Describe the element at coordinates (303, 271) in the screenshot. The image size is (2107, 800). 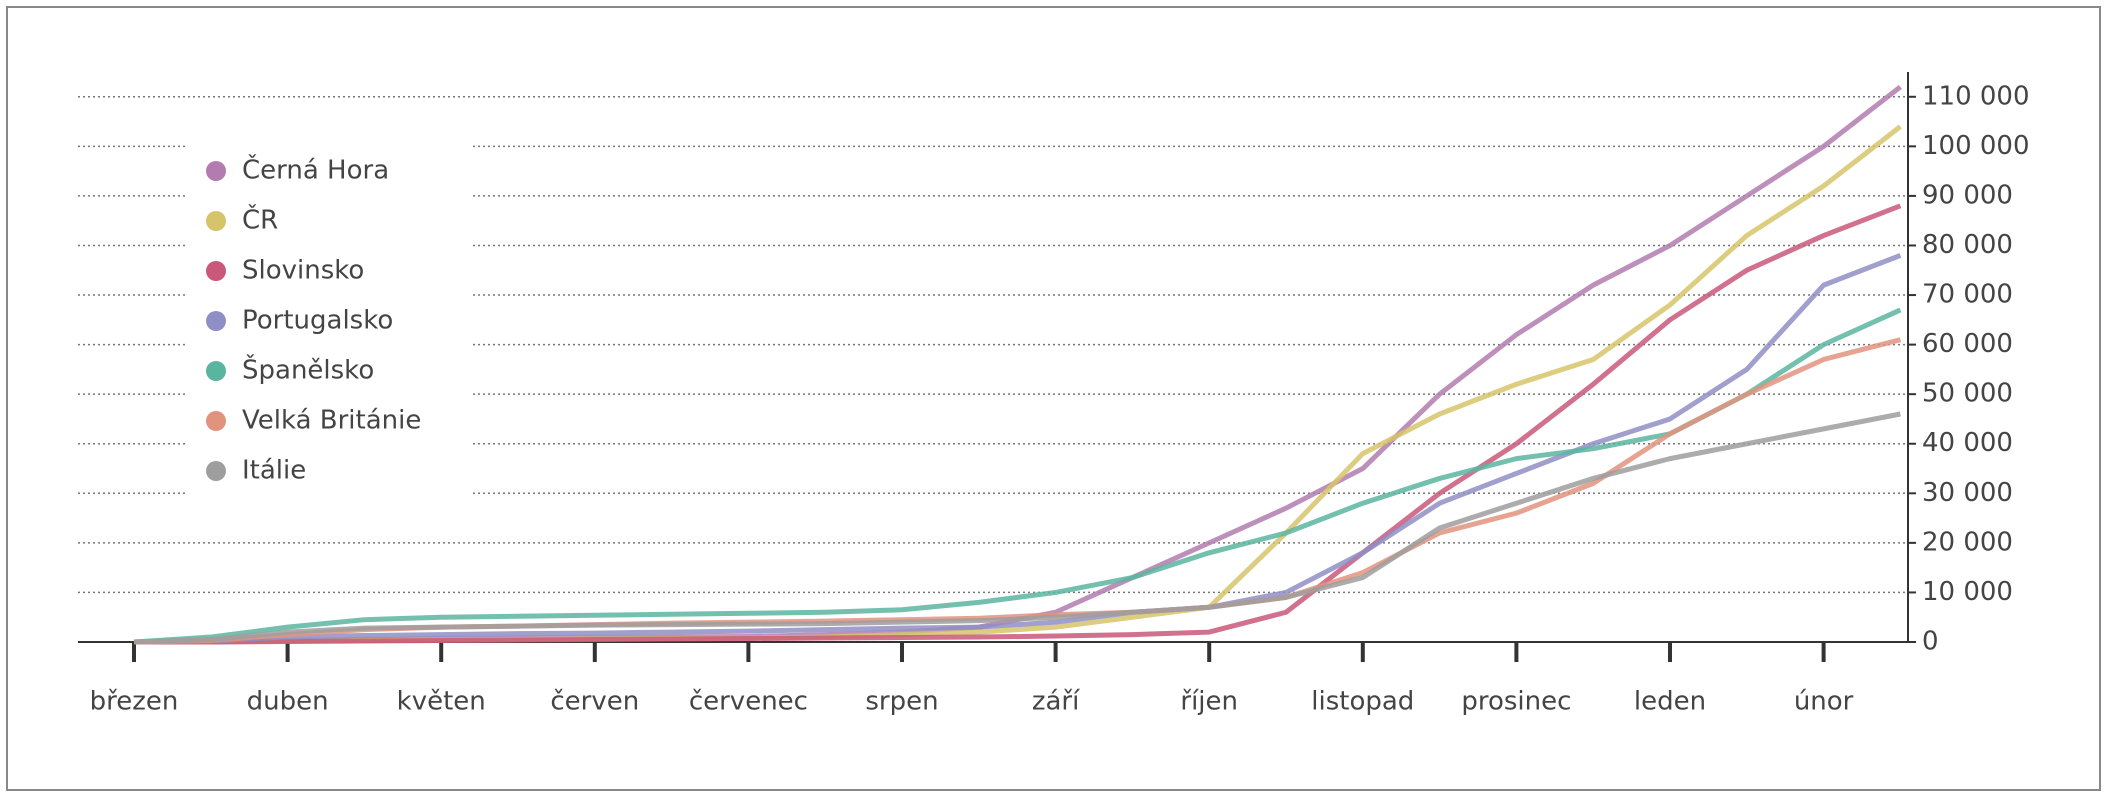
I see `legend-label: Slovinsko` at that location.